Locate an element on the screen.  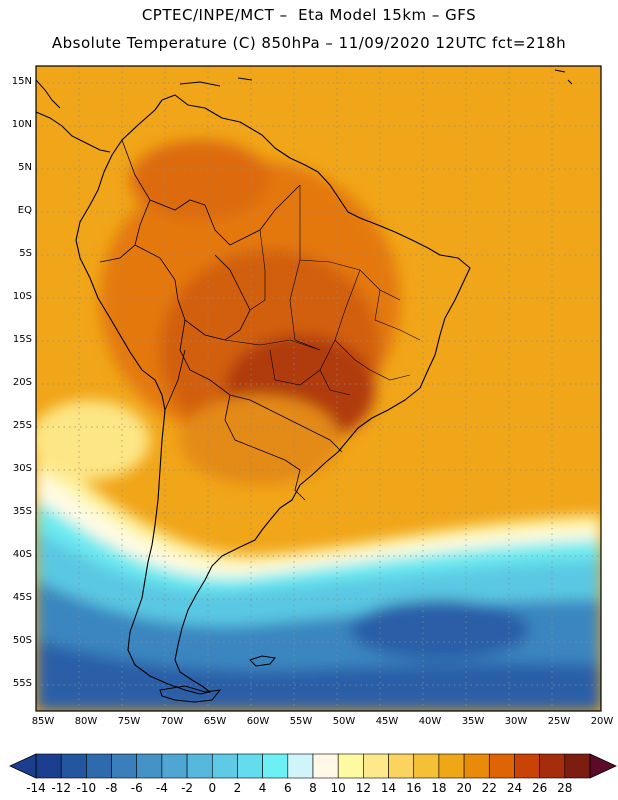
lat-label: 10N is located at coordinates (21, 124).